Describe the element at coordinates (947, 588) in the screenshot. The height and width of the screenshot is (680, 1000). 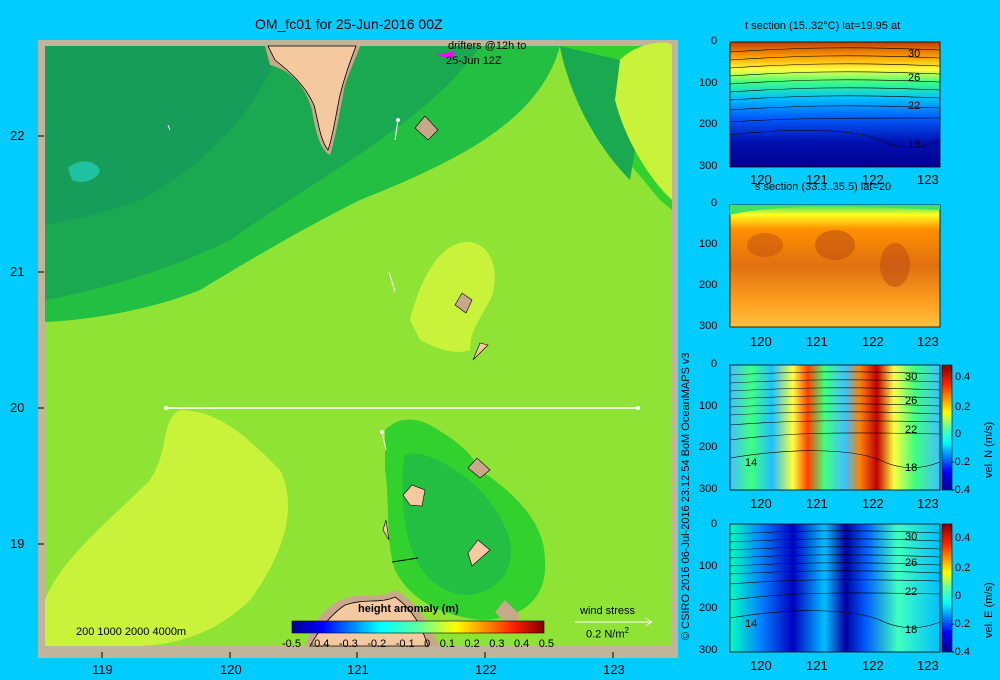
I see `vel-e-colorbar` at that location.